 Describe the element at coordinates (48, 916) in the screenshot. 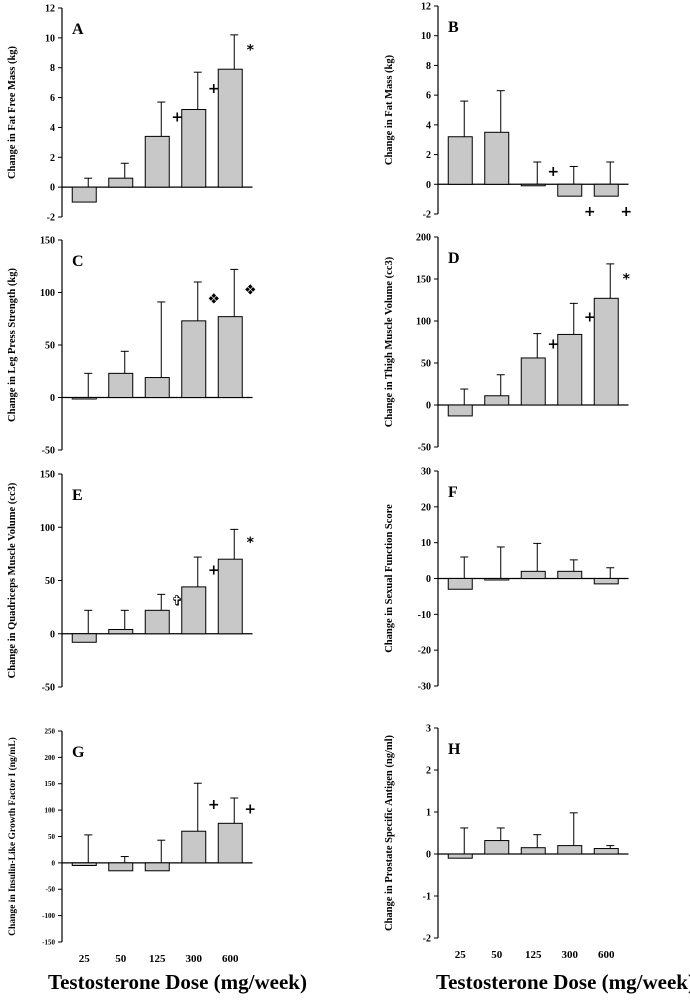

I see `y-tick-label: -100` at that location.